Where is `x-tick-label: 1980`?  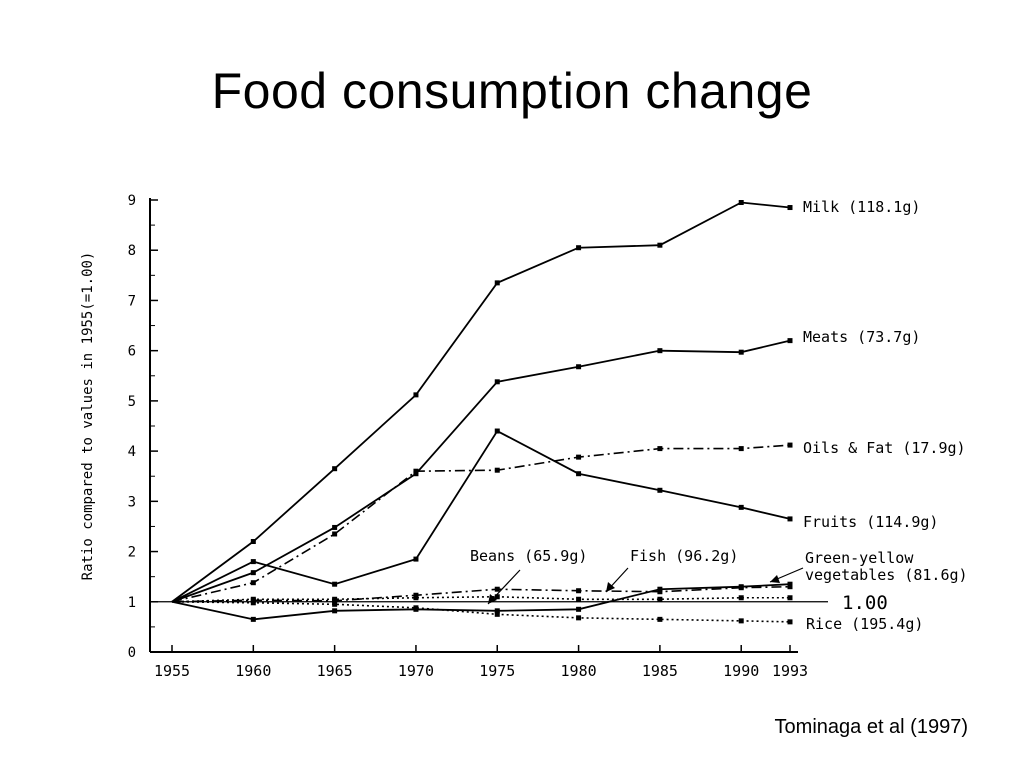 x-tick-label: 1980 is located at coordinates (579, 671).